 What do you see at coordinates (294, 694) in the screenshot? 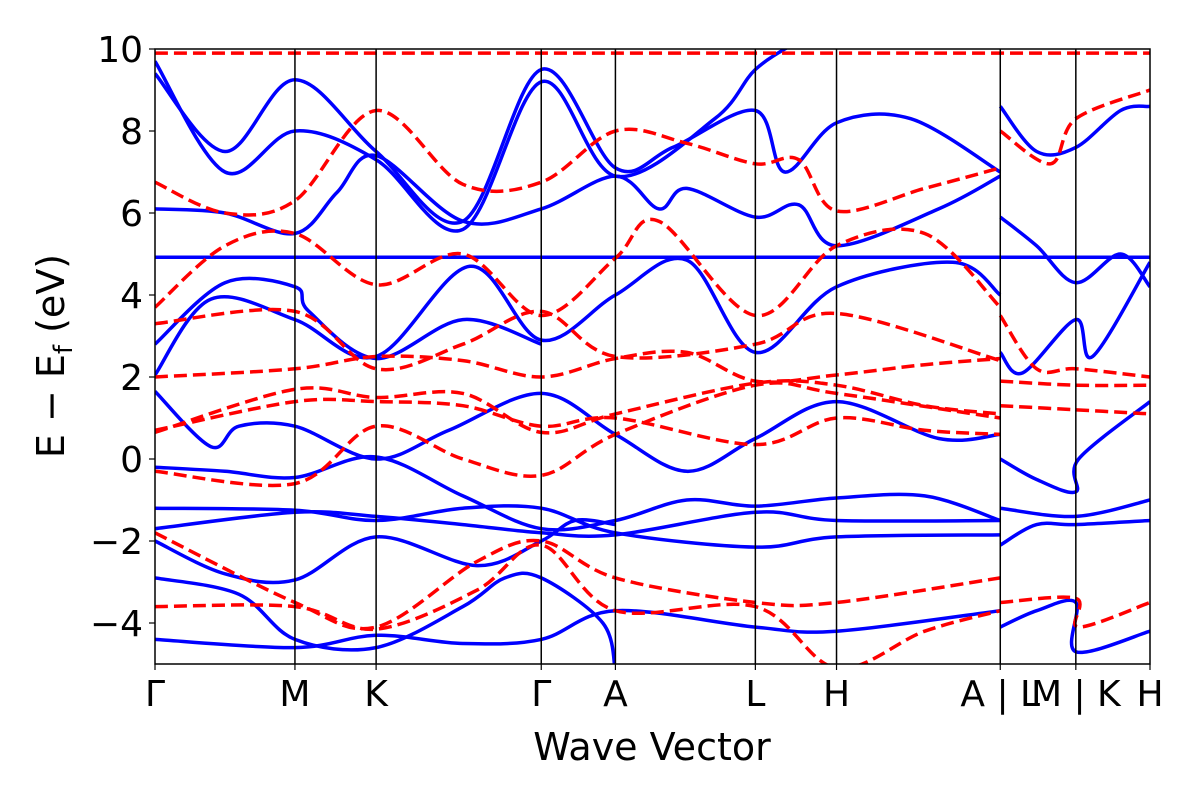
I see `x-tick-label: M` at bounding box center [294, 694].